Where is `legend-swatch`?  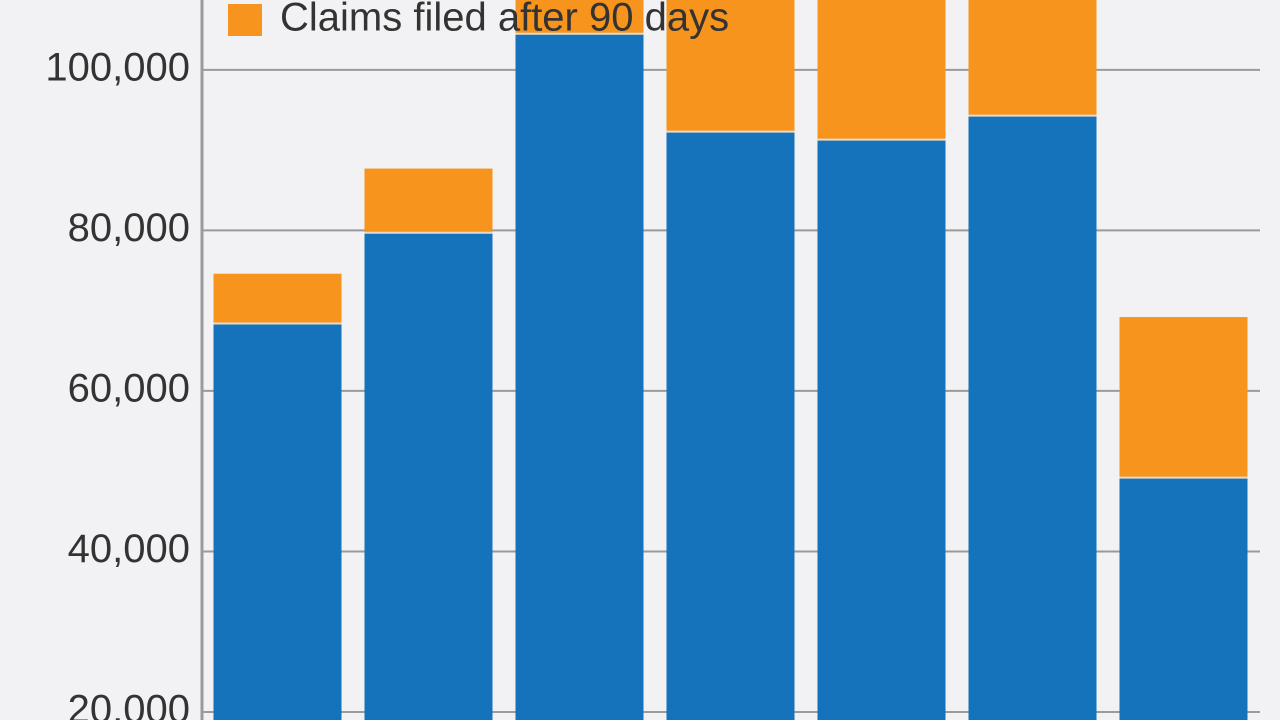
legend-swatch is located at coordinates (245, 20).